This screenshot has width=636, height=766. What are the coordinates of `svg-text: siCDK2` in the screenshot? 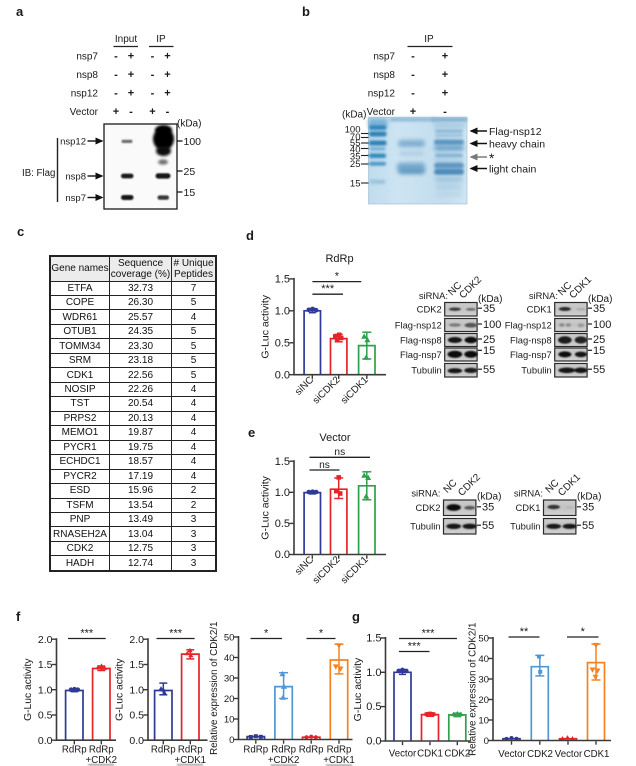 It's located at (327, 390).